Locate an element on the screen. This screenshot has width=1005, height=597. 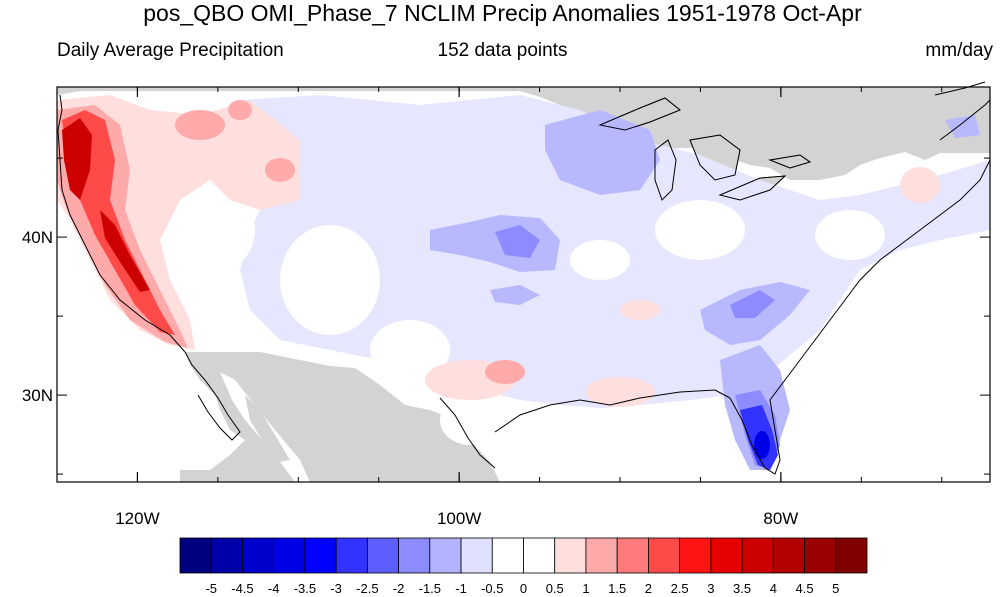
colorbar-label: -3.5 is located at coordinates (305, 588).